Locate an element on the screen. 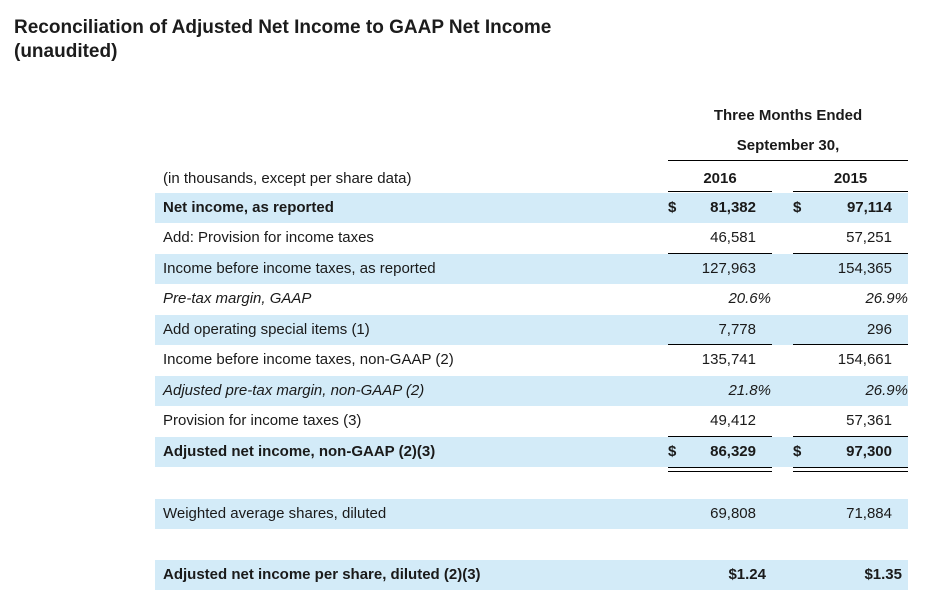 The height and width of the screenshot is (612, 943). value-2016: 20.6% is located at coordinates (749, 298).